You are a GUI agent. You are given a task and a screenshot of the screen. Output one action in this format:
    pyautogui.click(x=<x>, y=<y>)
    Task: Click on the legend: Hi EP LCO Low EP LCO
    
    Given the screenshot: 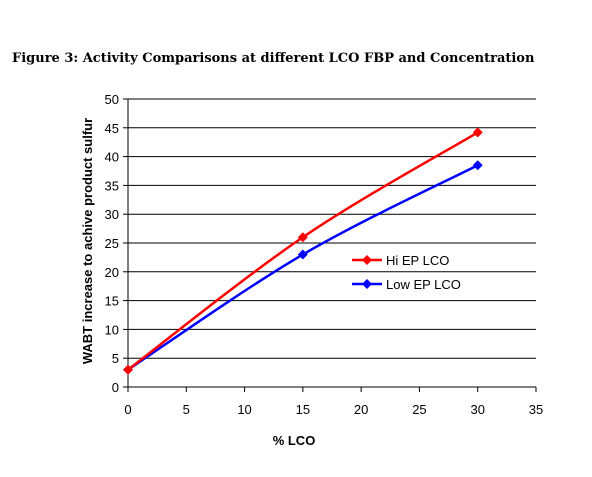 What is the action you would take?
    pyautogui.click(x=406, y=272)
    